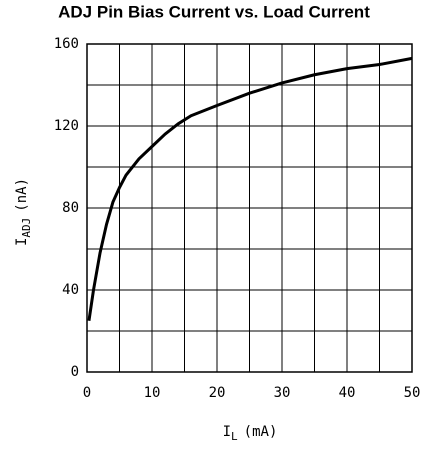  Describe the element at coordinates (217, 393) in the screenshot. I see `x-tick-label: 20` at that location.